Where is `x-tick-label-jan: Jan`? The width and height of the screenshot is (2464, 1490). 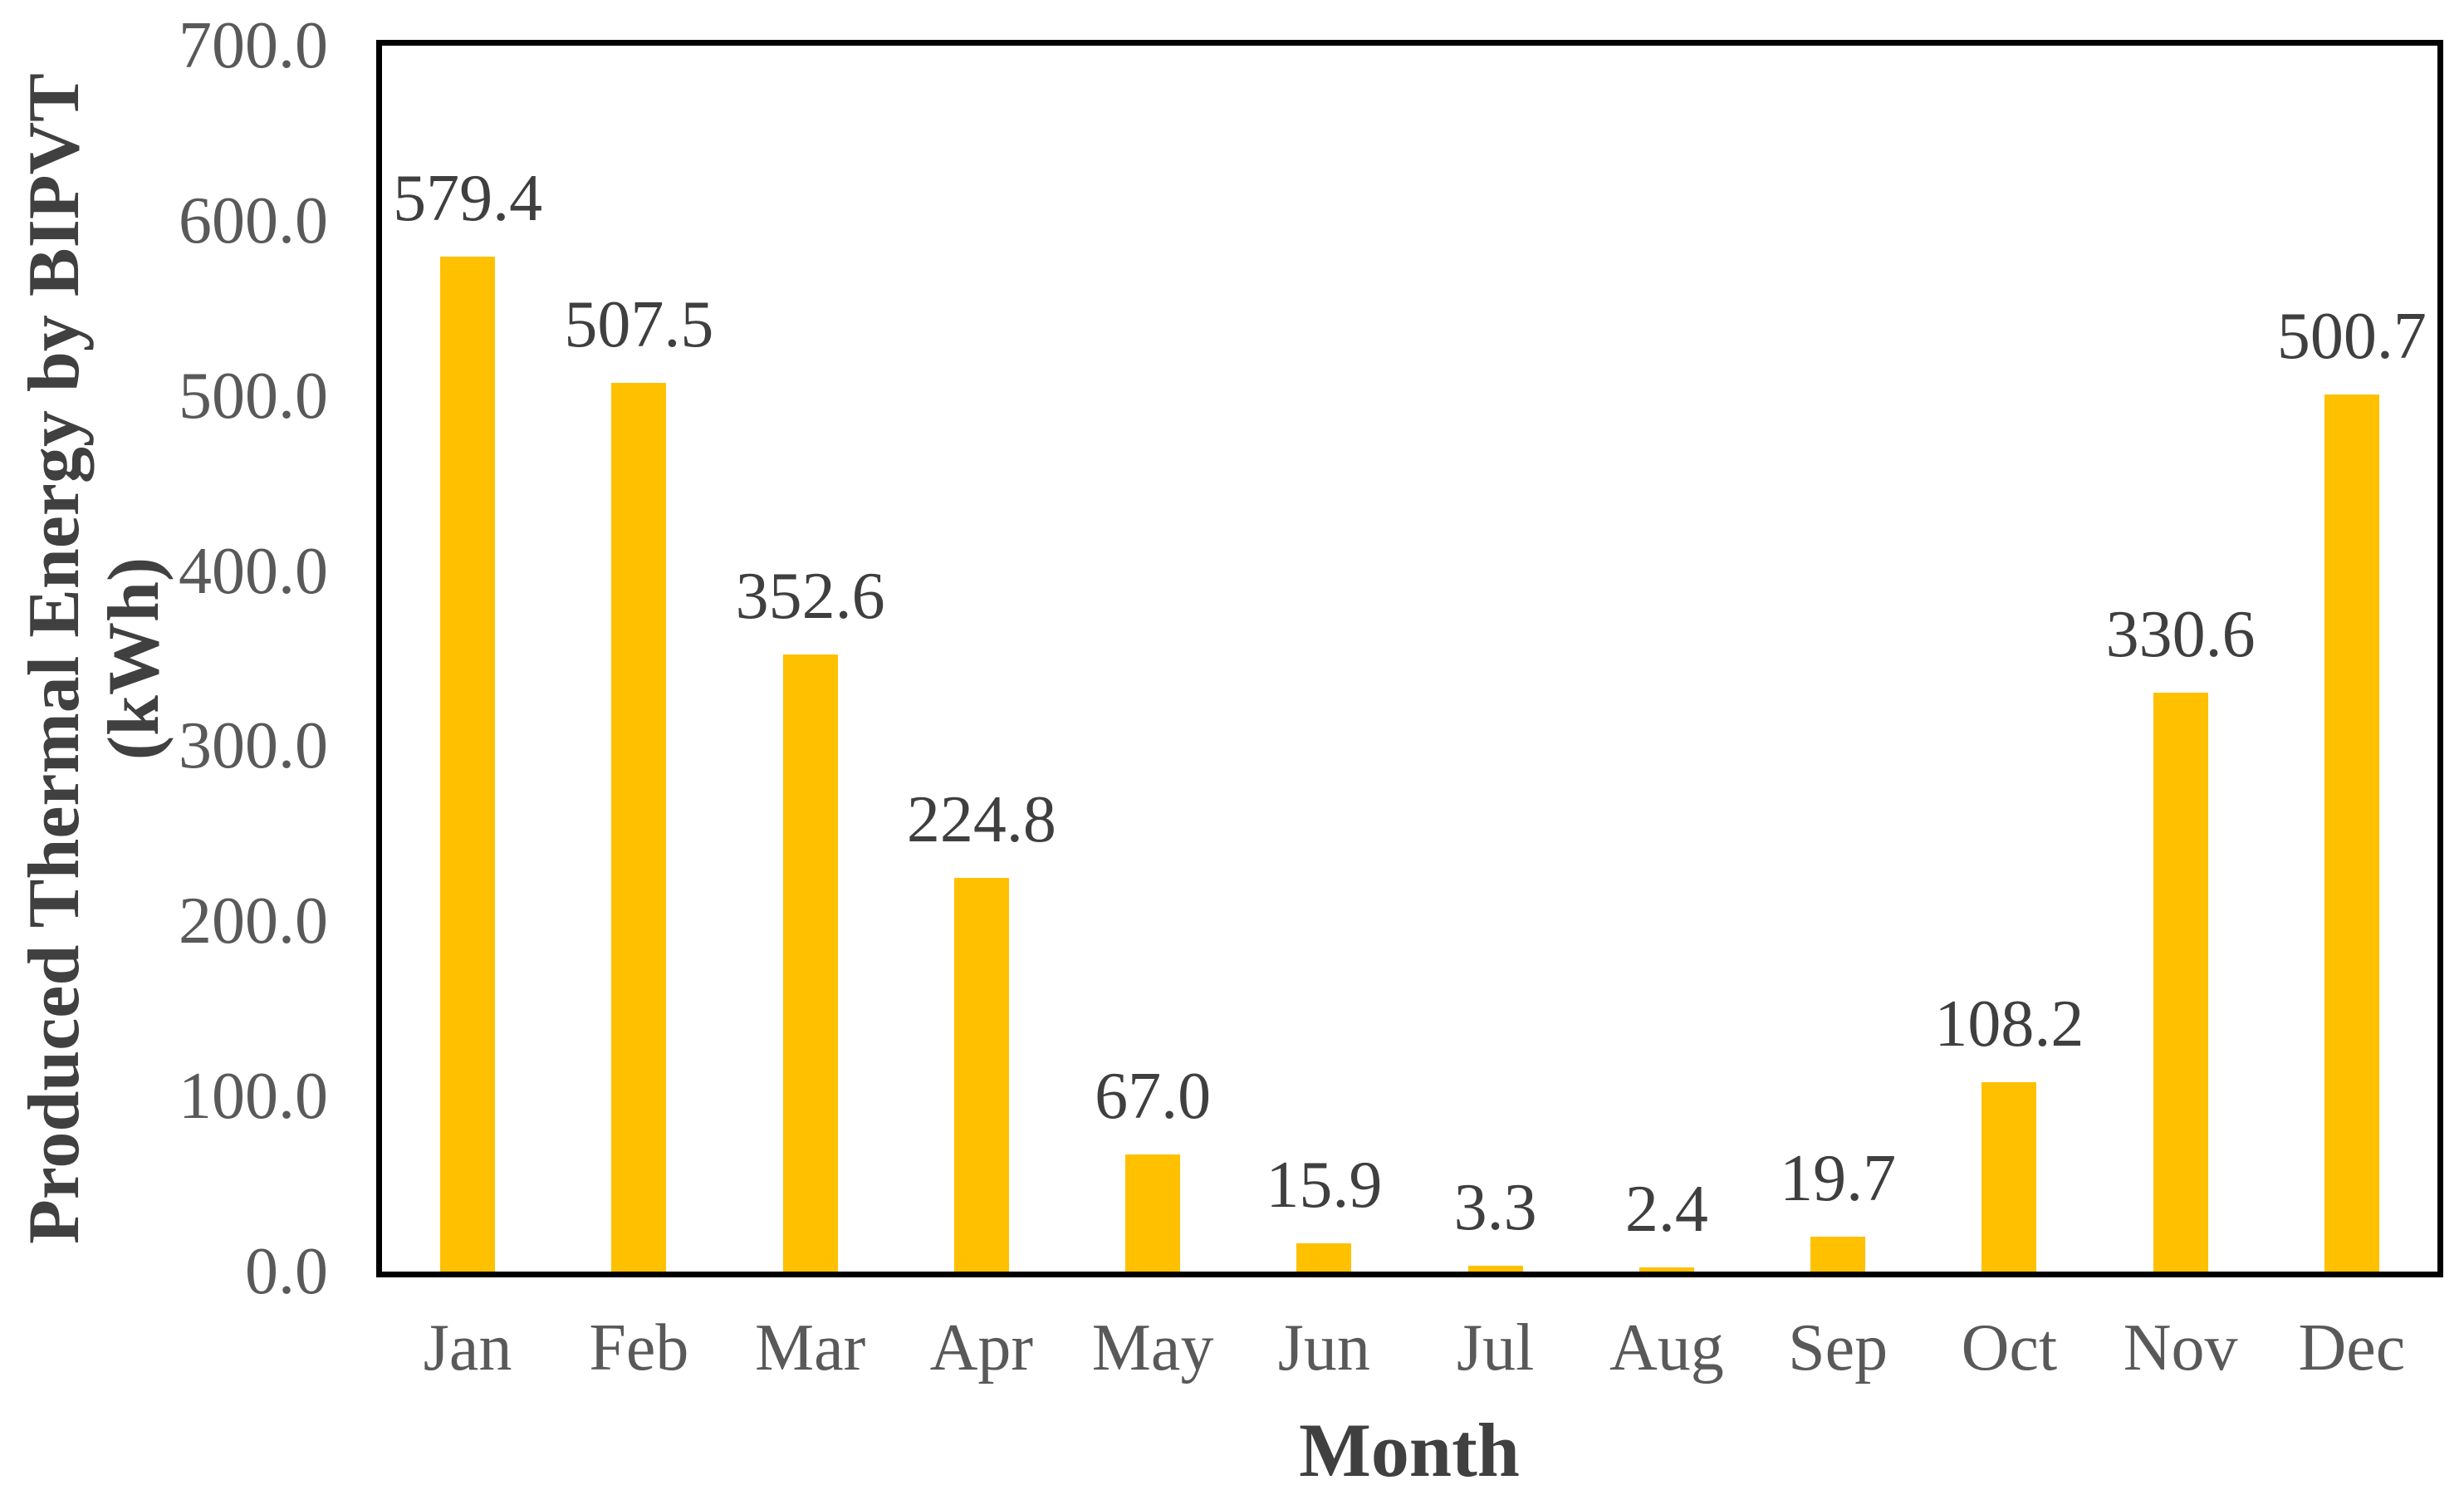
x-tick-label-jan: Jan is located at coordinates (467, 1348).